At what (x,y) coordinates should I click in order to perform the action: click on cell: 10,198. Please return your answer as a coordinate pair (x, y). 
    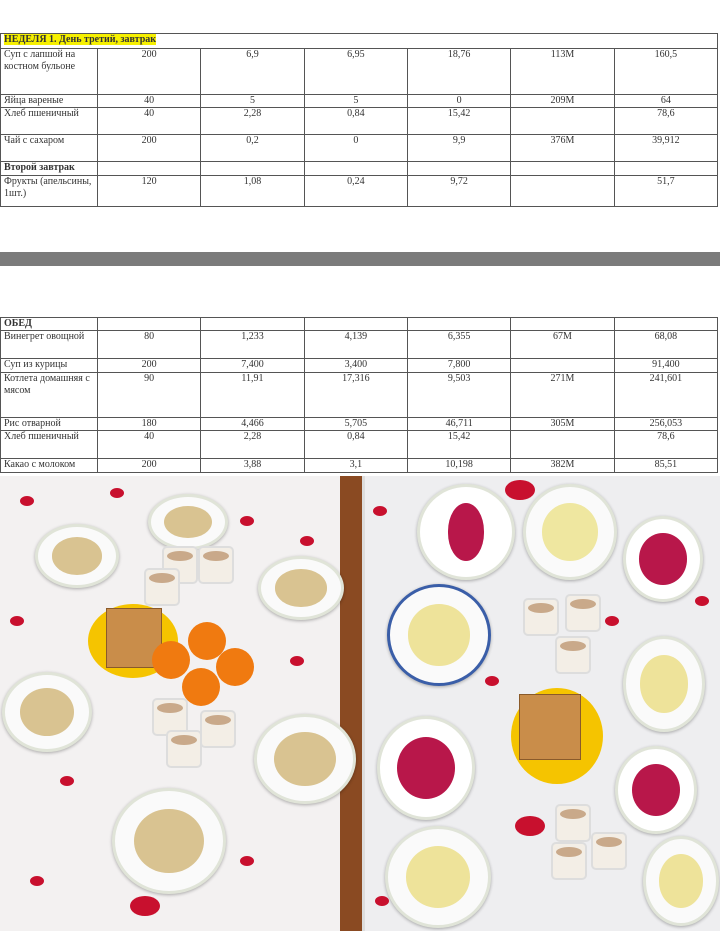
    Looking at the image, I should click on (459, 465).